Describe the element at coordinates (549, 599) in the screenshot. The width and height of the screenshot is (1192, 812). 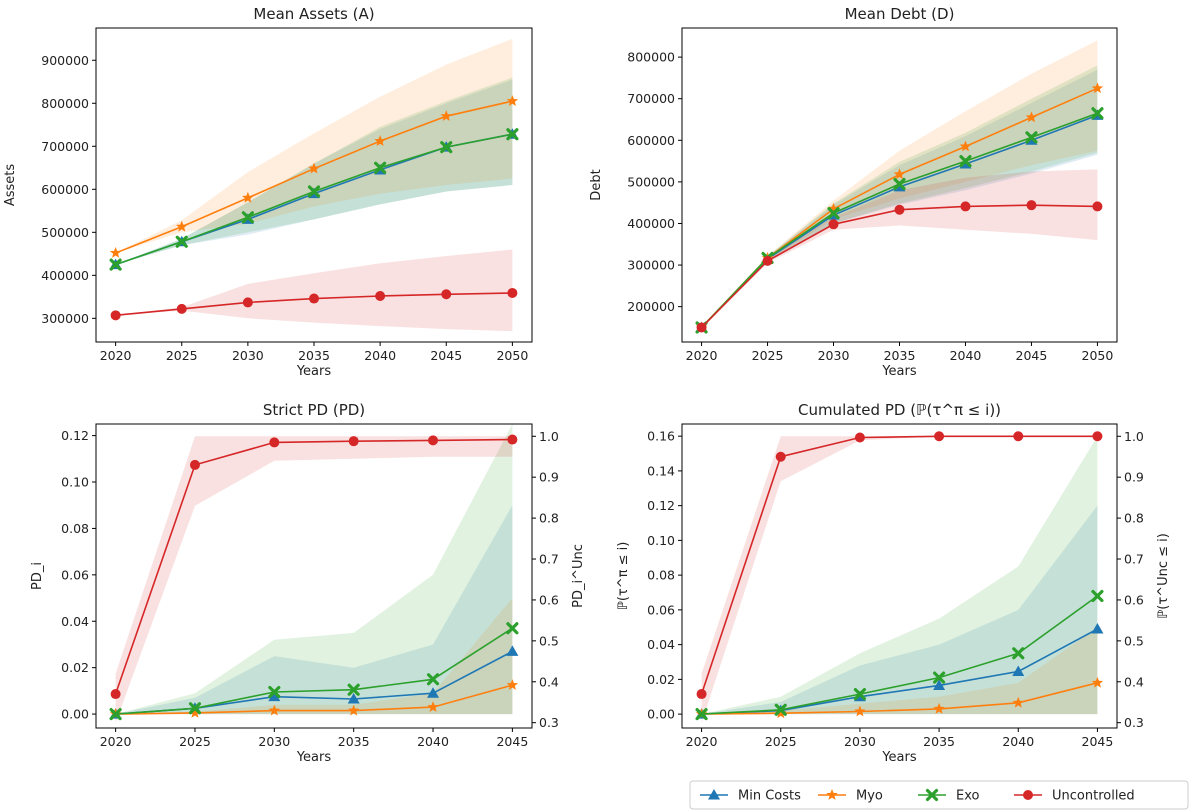
I see `y2-tick-label: 0.6` at that location.